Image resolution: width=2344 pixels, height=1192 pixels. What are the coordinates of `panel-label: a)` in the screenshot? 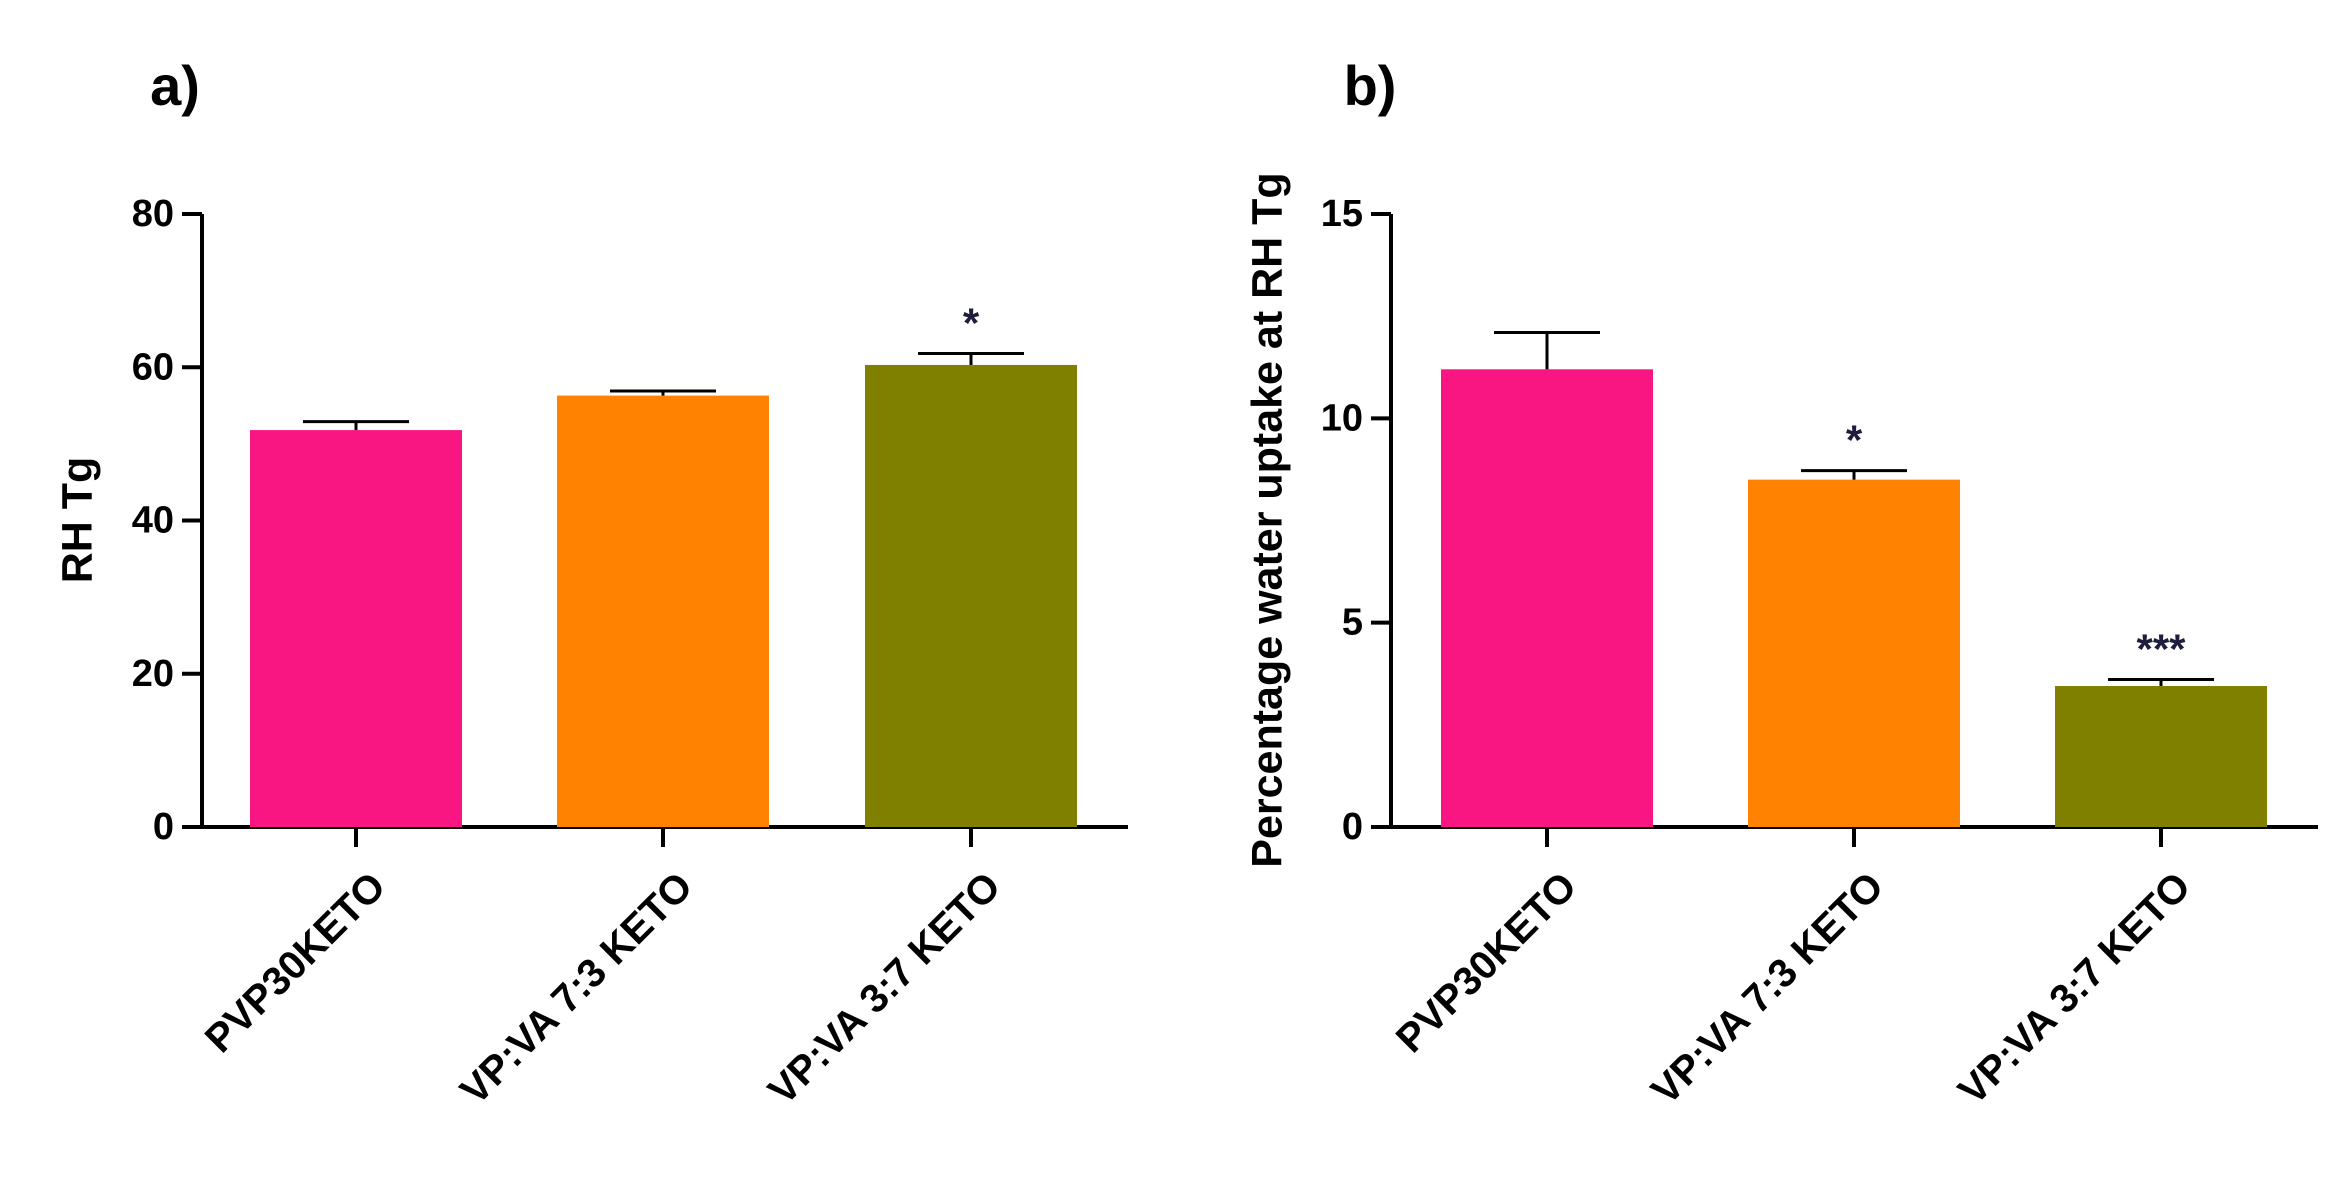 It's located at (175, 85).